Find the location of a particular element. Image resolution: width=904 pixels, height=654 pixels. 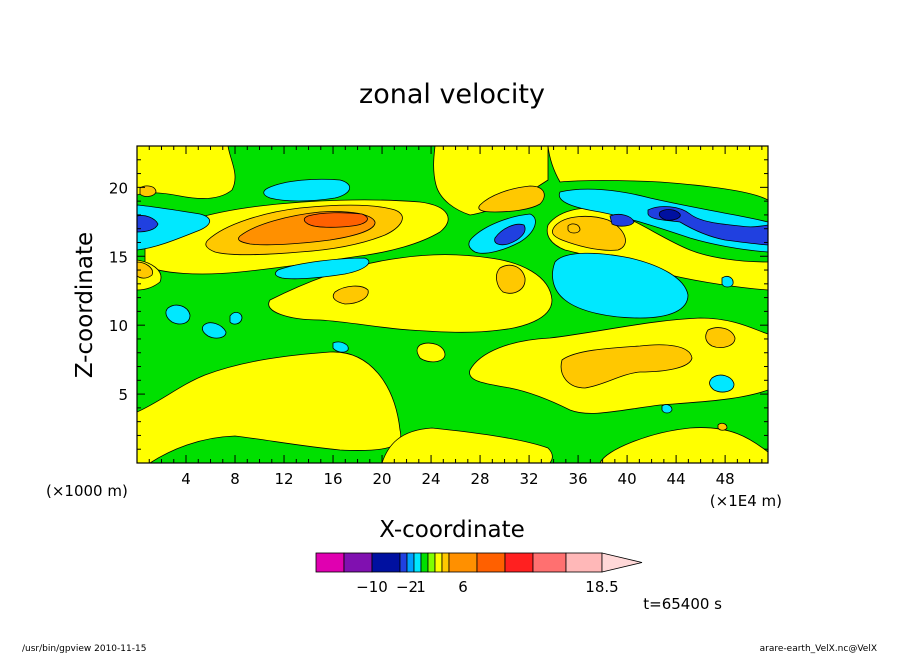

colorbar-tick-label-2: 1 is located at coordinates (421, 587).